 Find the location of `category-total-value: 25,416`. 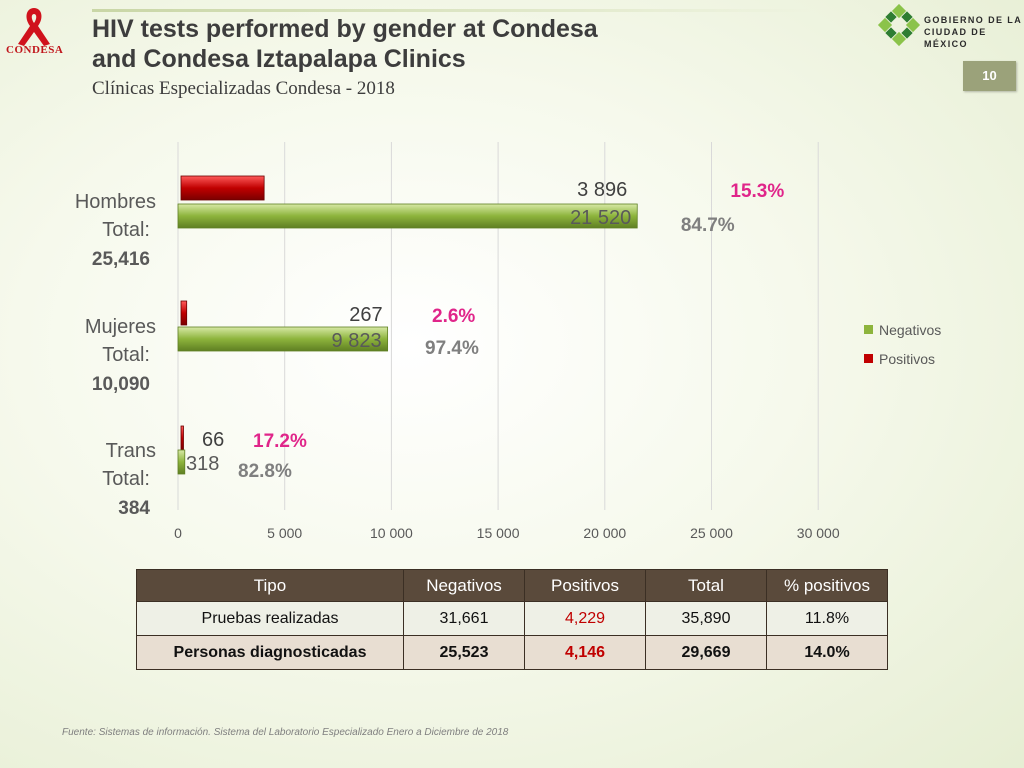

category-total-value: 25,416 is located at coordinates (121, 259).